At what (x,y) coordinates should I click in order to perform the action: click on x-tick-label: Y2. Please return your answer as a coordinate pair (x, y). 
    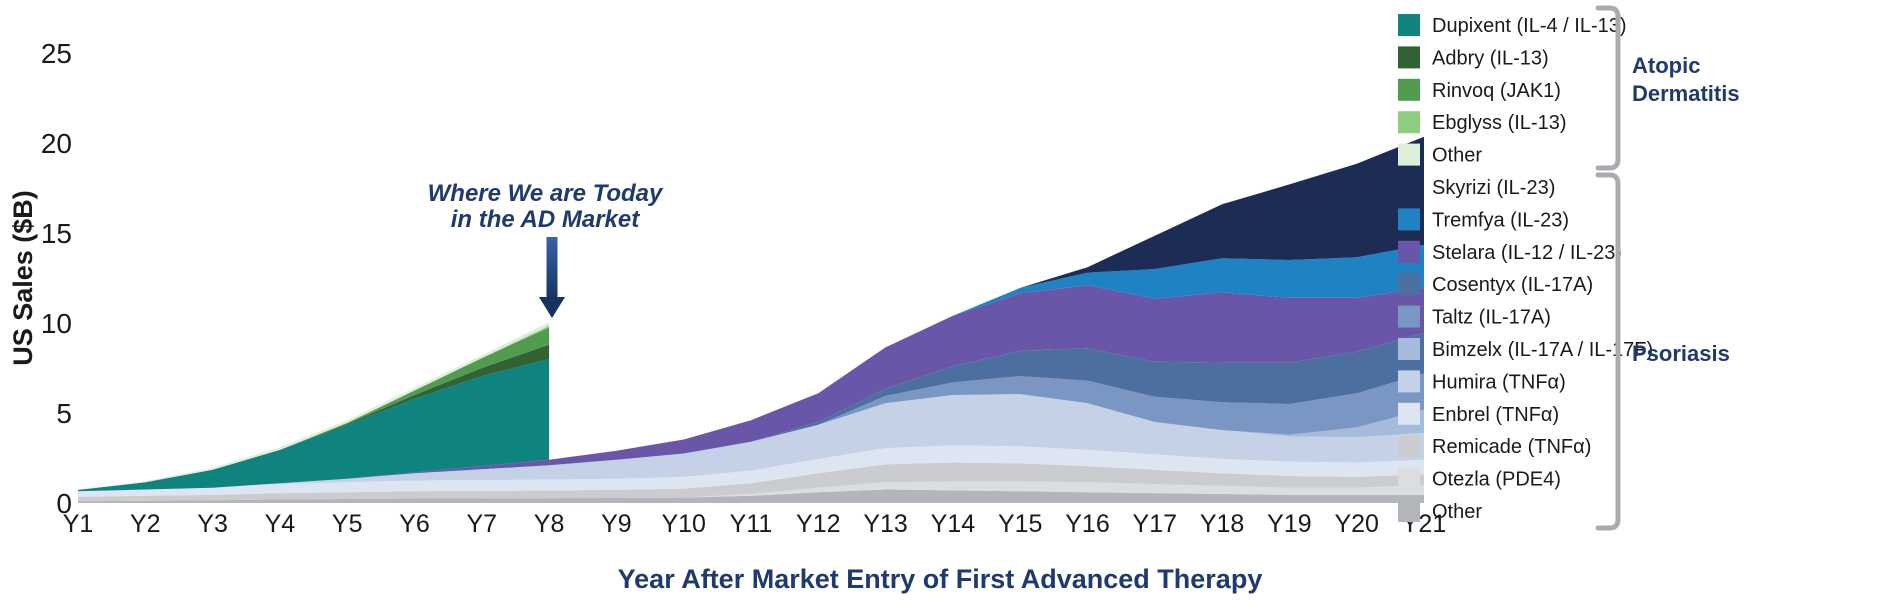
    Looking at the image, I should click on (145, 524).